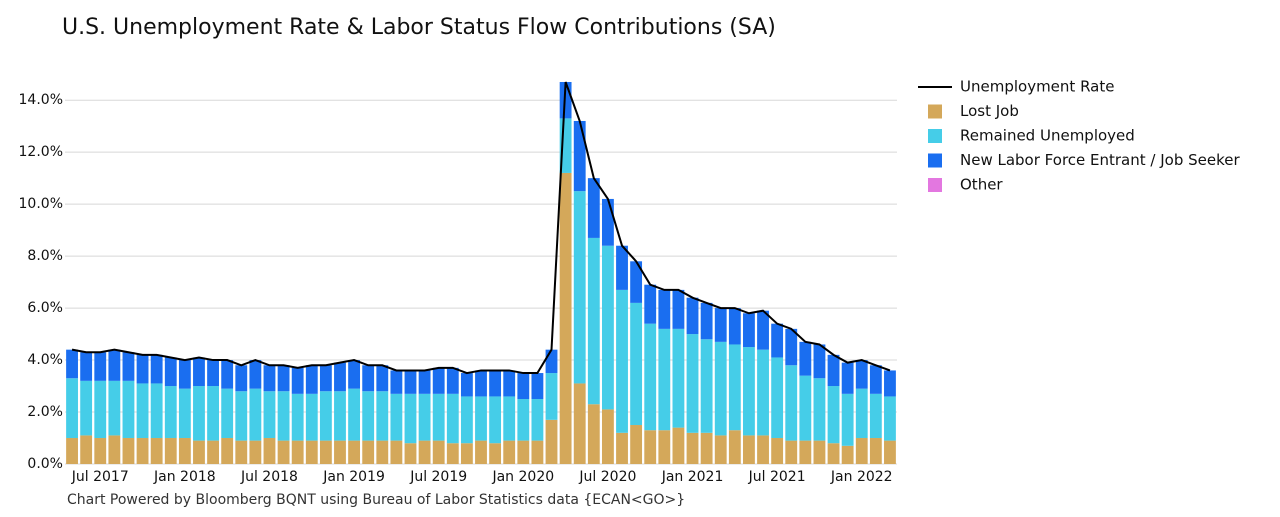 This screenshot has width=1280, height=517. What do you see at coordinates (1037, 87) in the screenshot?
I see `legend-label: Unemployment Rate` at bounding box center [1037, 87].